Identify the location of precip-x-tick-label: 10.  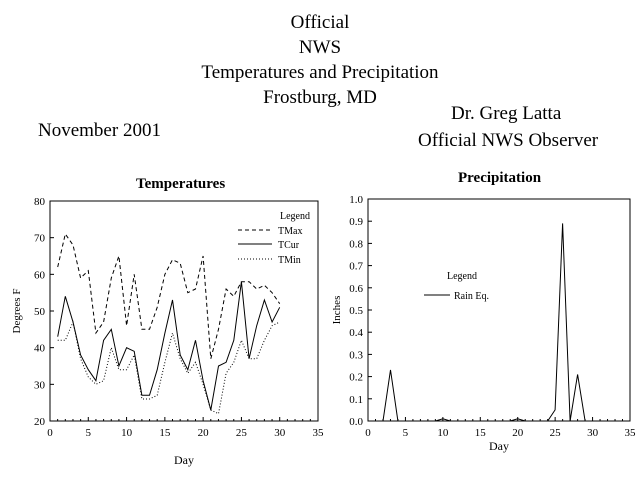
(443, 433).